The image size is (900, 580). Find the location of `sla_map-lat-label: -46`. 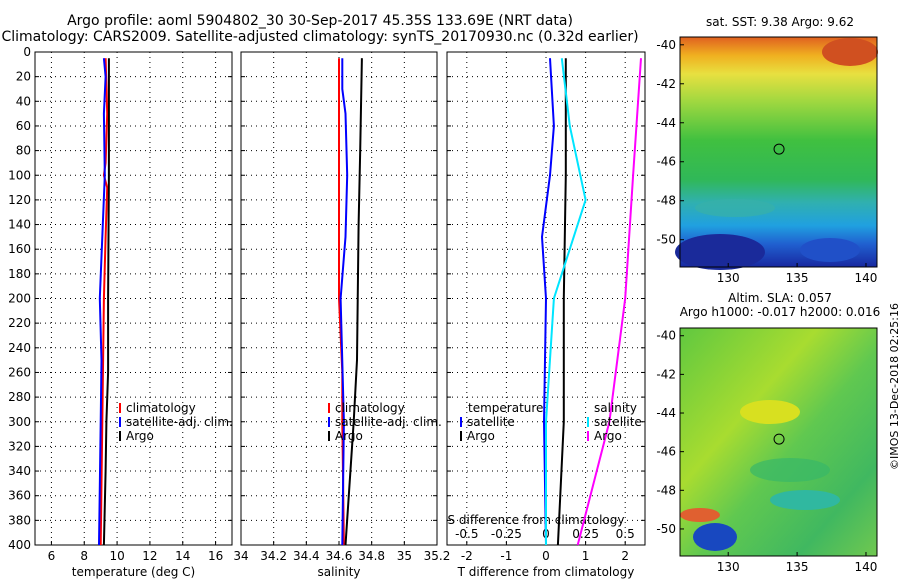

sla_map-lat-label: -46 is located at coordinates (666, 452).